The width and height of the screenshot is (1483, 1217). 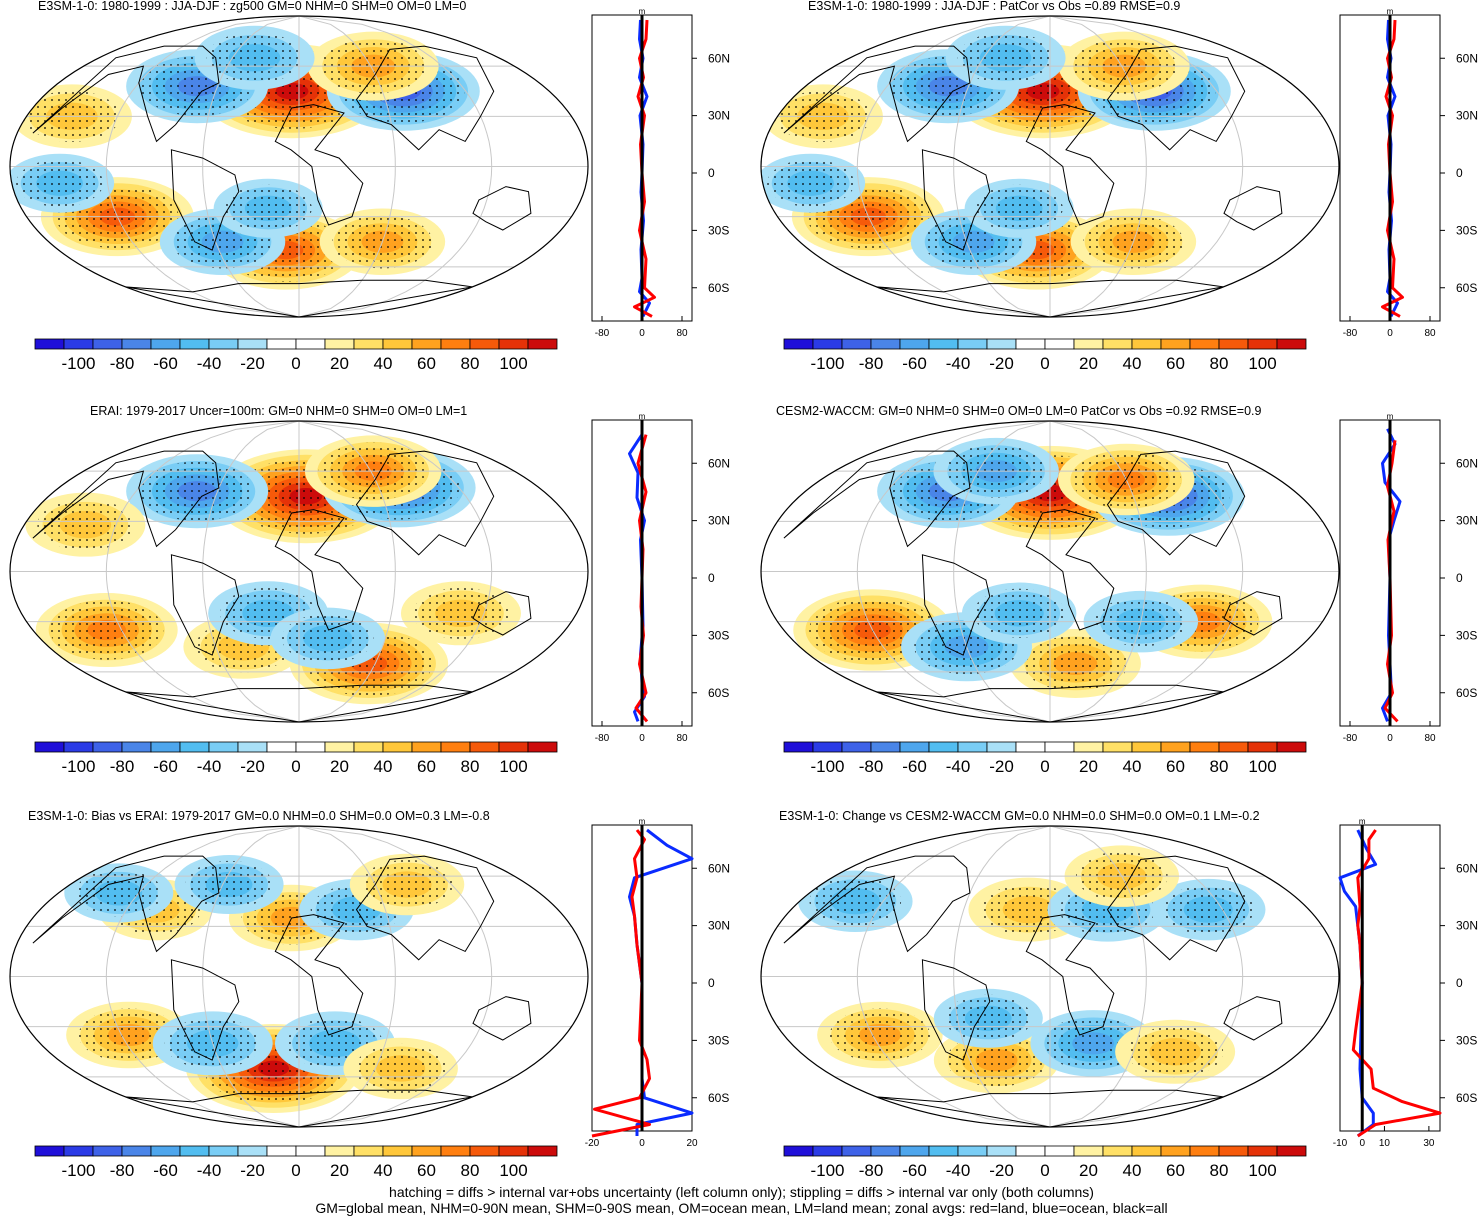 What do you see at coordinates (1175, 1170) in the screenshot?
I see `colorbar-label: 60` at bounding box center [1175, 1170].